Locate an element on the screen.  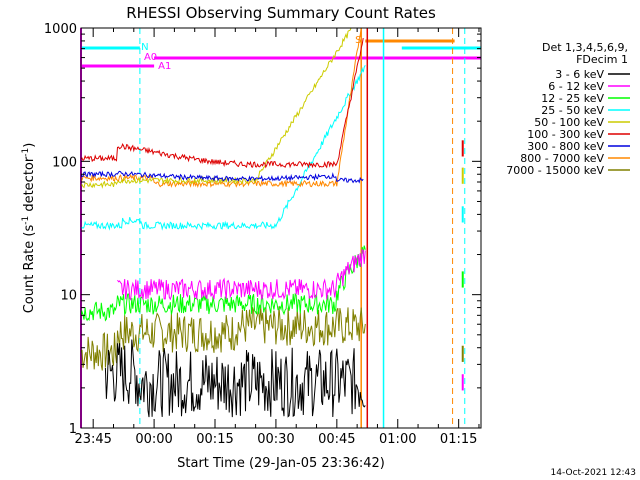
flag-label-s: S is located at coordinates (358, 40).